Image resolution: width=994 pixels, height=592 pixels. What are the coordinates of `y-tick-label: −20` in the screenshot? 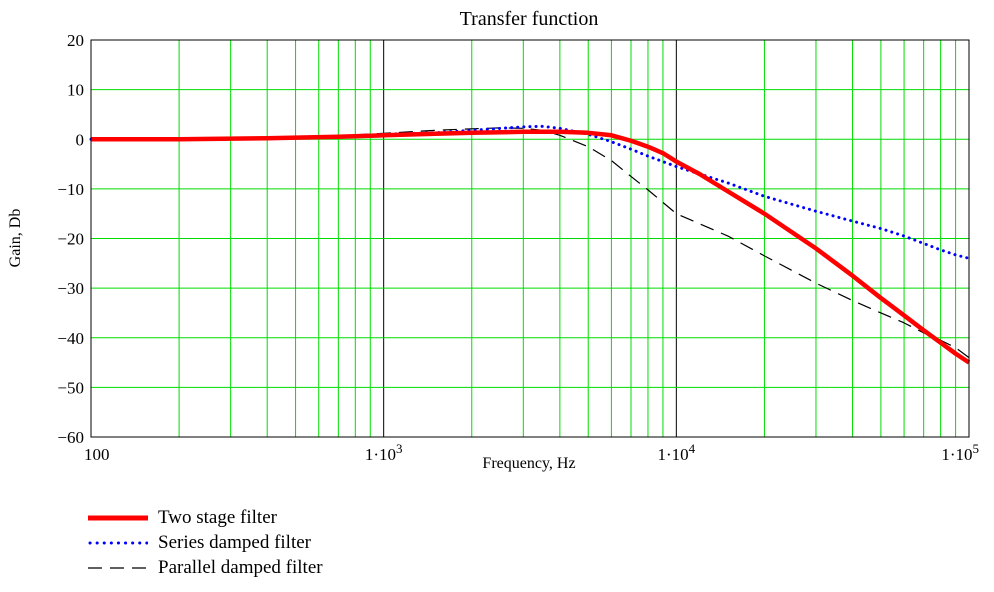 It's located at (70, 239).